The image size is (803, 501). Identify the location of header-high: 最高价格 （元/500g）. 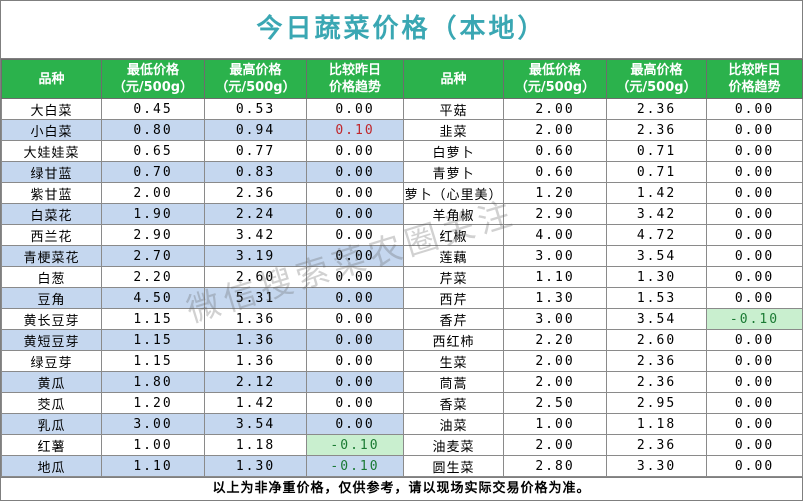
(656, 79).